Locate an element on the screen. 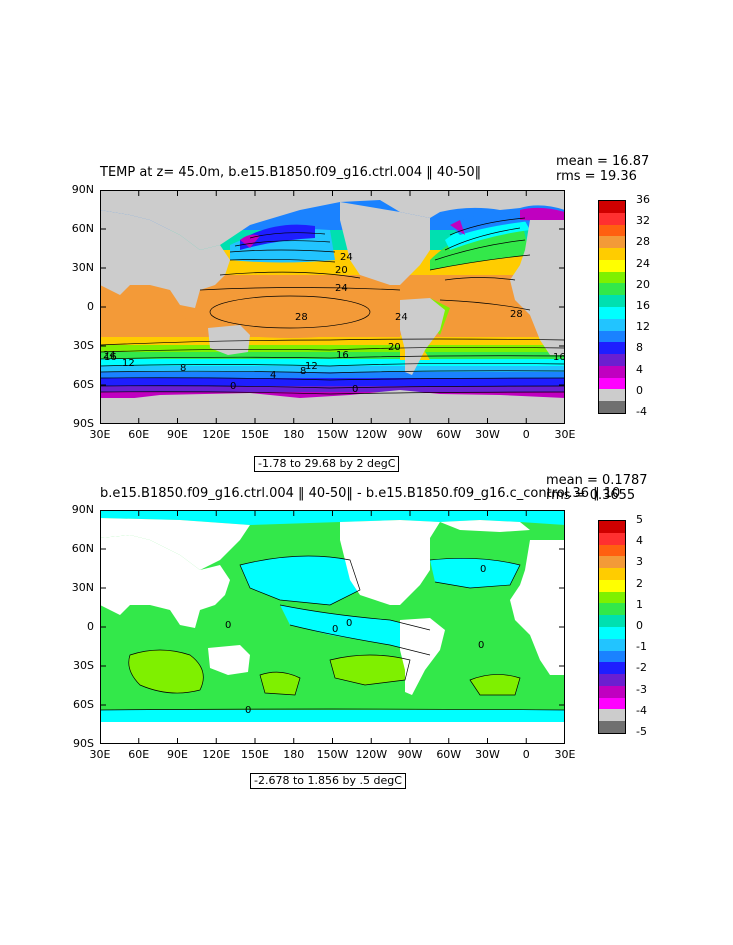 Image resolution: width=733 pixels, height=945 pixels. panel2-rms: rms = 0.3655 is located at coordinates (591, 495).